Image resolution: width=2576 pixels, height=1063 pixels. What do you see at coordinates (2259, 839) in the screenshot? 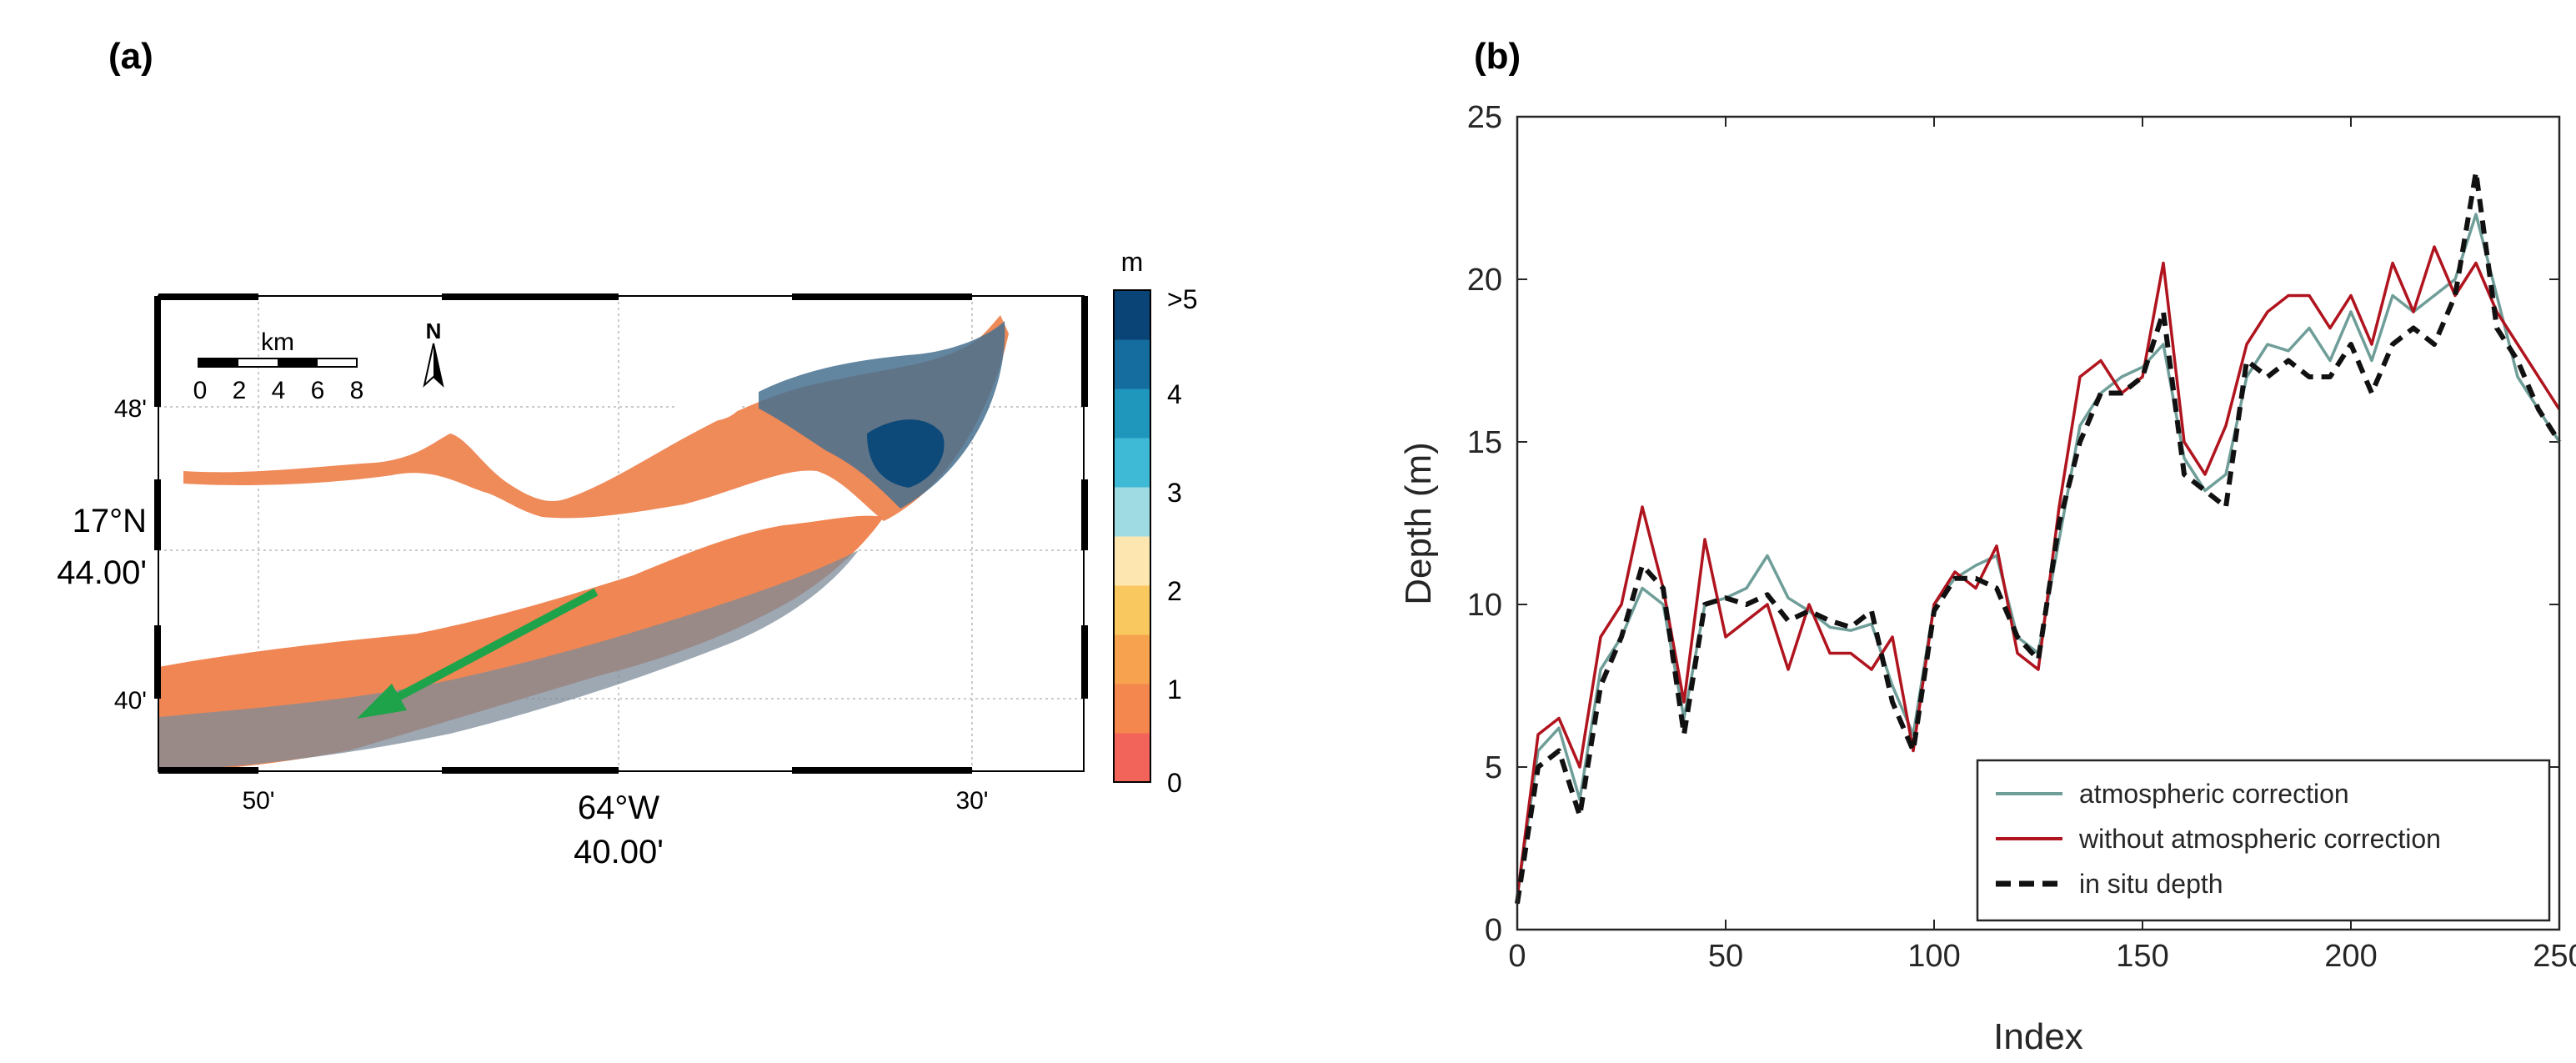
I see `legend-label: without atmospheric correction` at bounding box center [2259, 839].